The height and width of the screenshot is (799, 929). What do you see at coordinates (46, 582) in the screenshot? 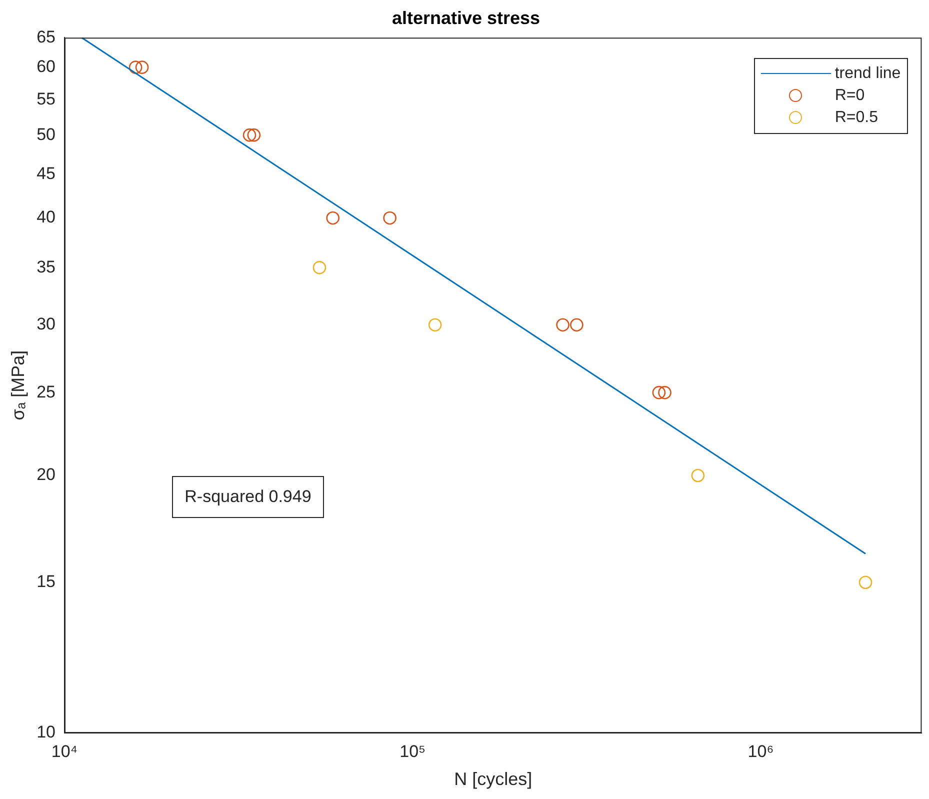
I see `y-tick-label: 15` at bounding box center [46, 582].